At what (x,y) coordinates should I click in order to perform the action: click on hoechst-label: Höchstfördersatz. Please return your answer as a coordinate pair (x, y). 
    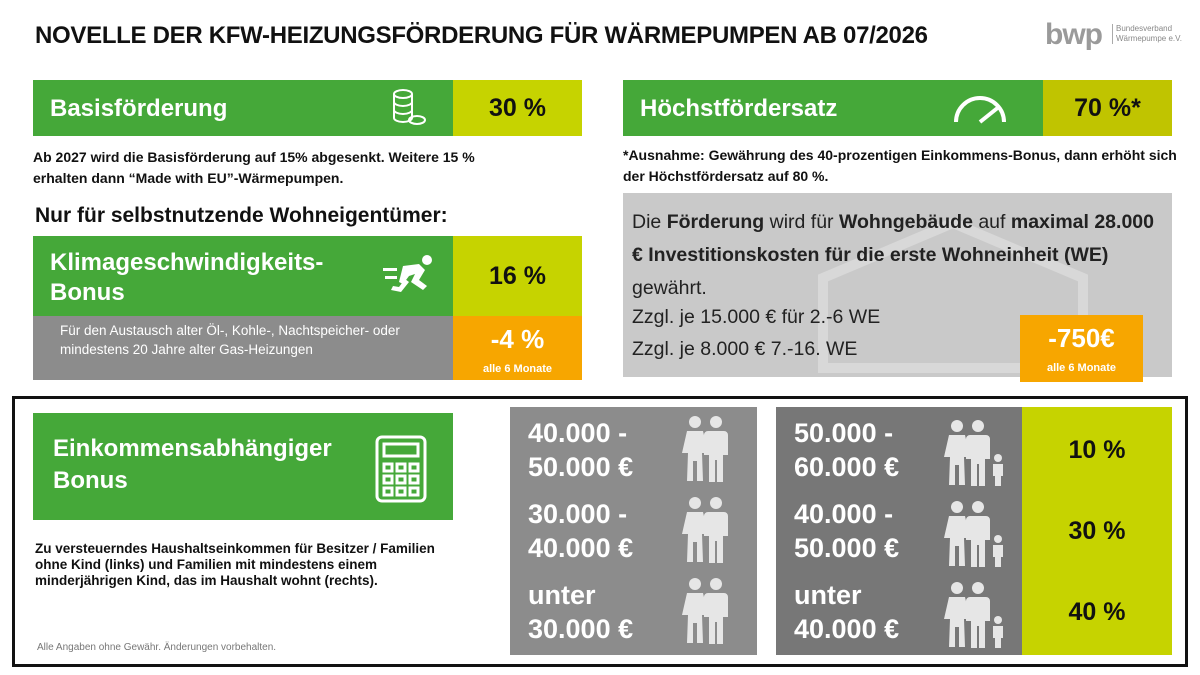
    Looking at the image, I should click on (833, 108).